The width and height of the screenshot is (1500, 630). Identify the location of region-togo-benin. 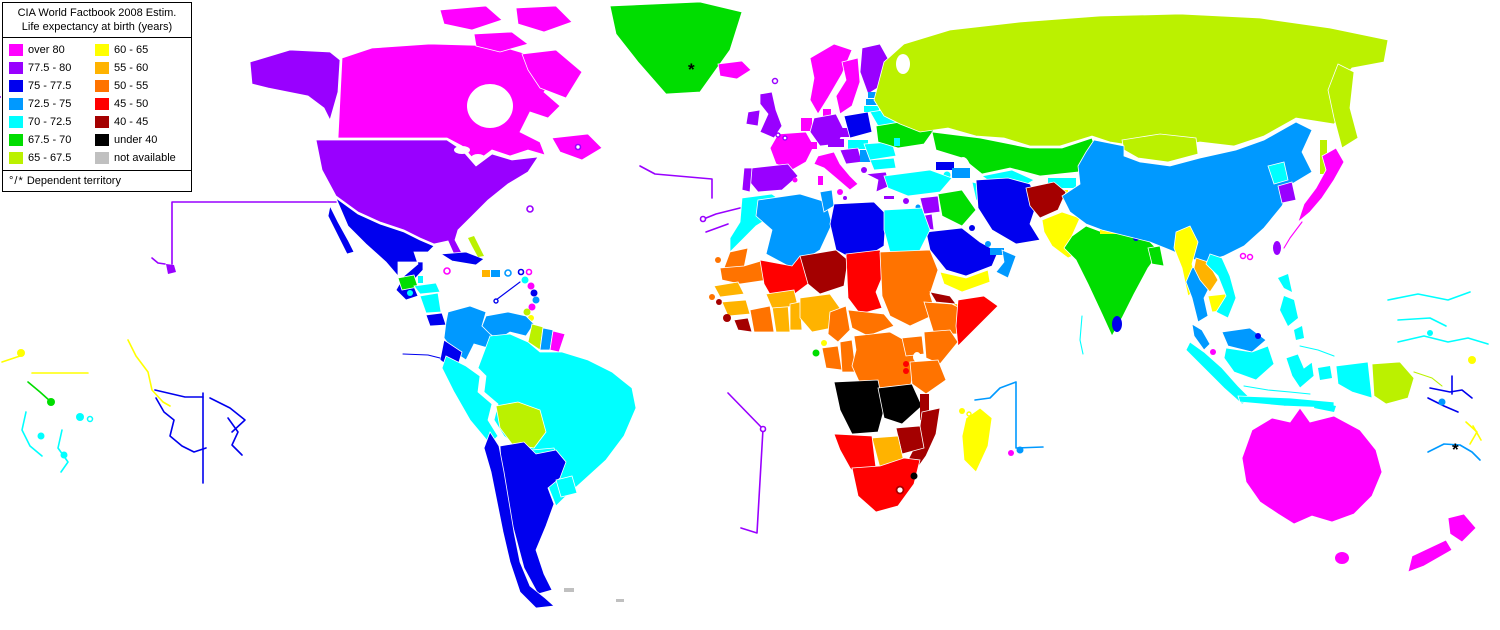
(796, 316).